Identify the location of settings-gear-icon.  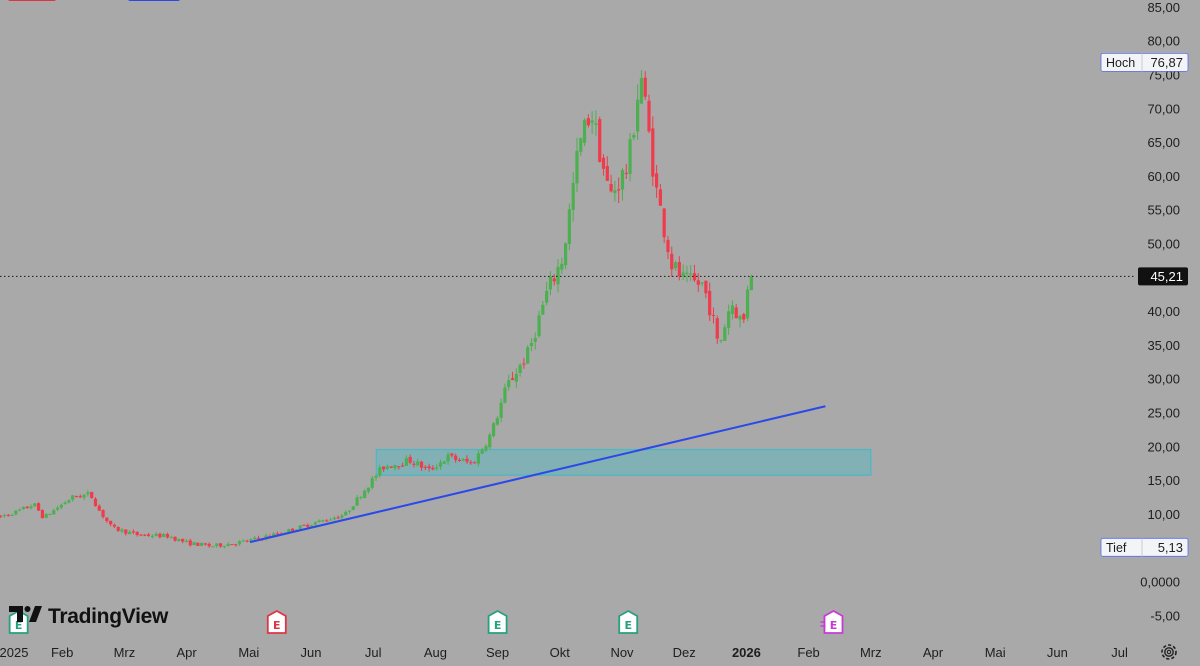
(1169, 652).